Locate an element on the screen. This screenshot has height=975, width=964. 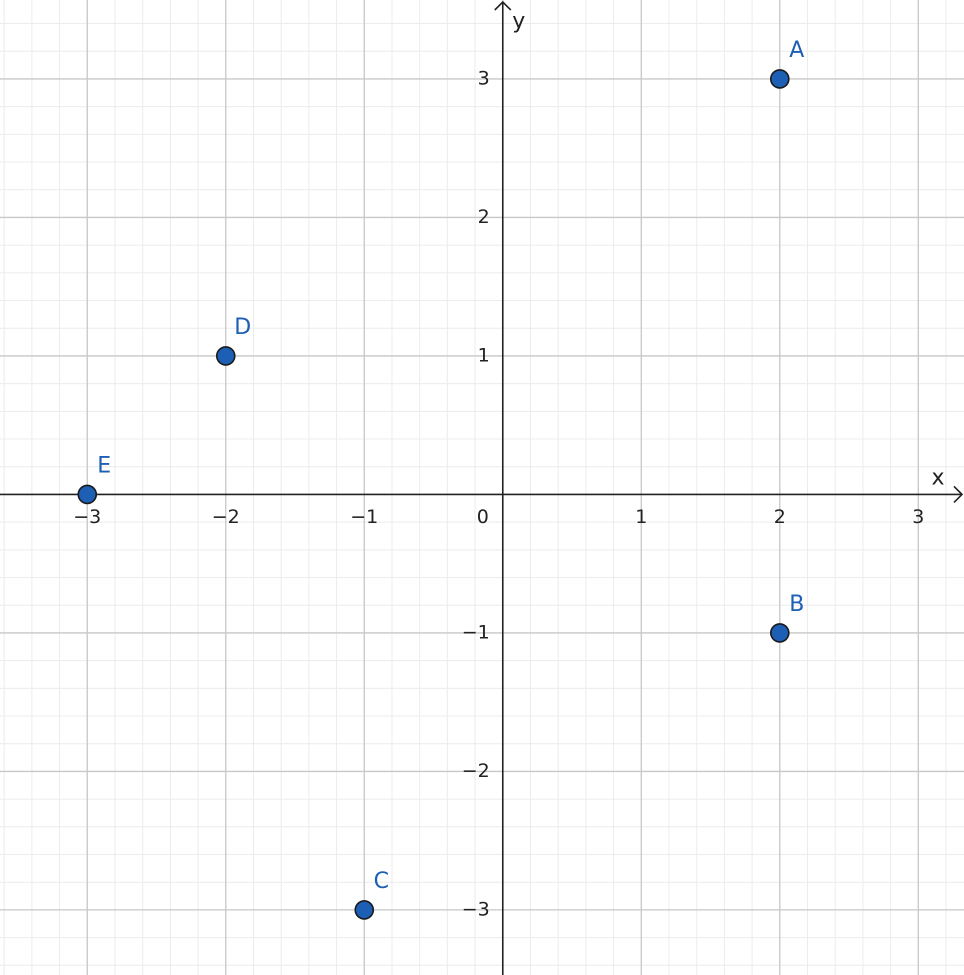
point-label: C is located at coordinates (381, 881).